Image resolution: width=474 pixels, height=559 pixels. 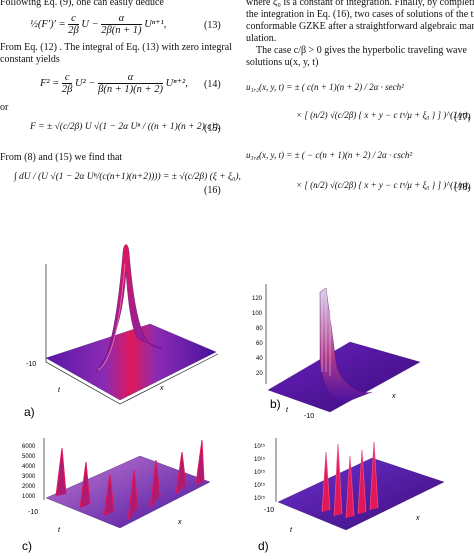 I want to click on panel-b-wall, so click(x=346, y=345).